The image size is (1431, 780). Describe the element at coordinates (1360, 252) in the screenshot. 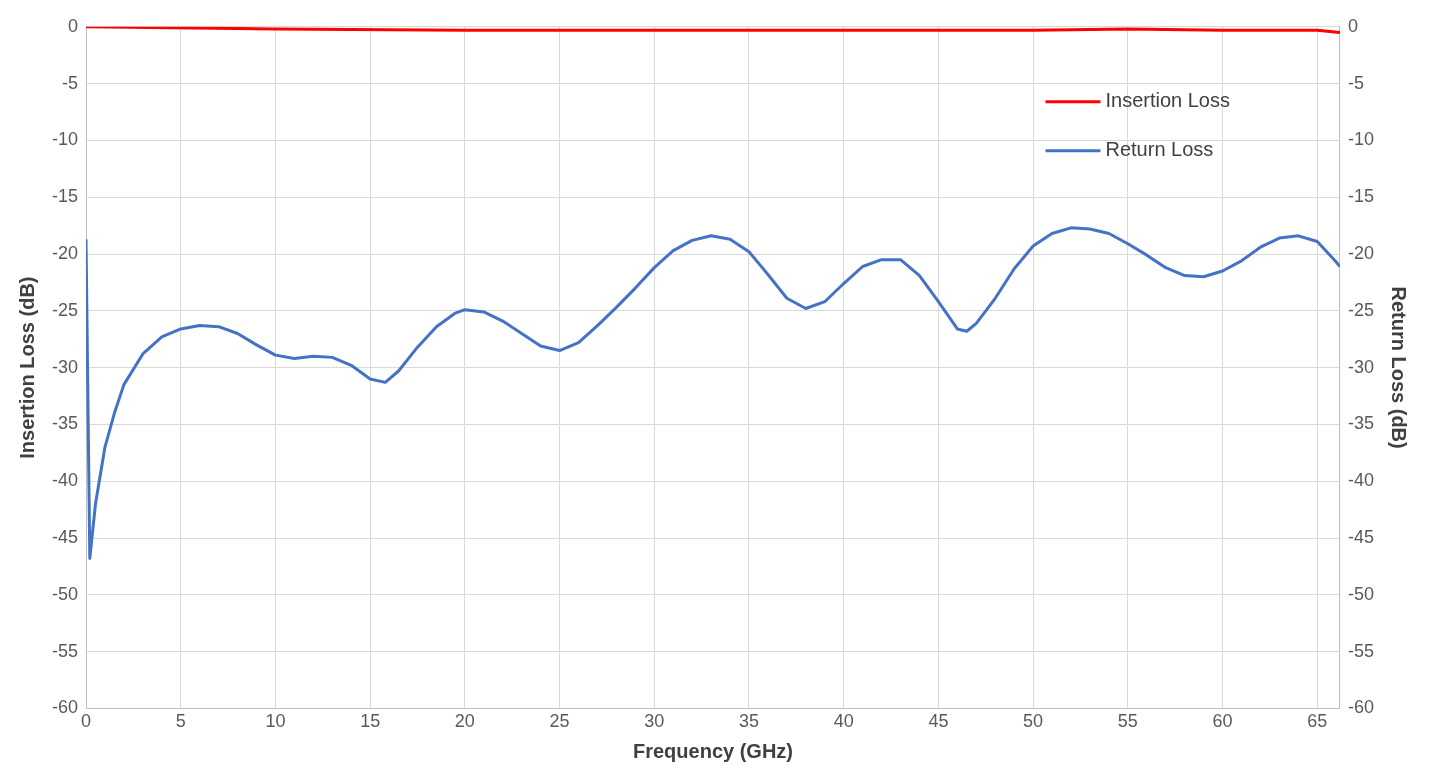

I see `y2-tick-label: -20` at that location.